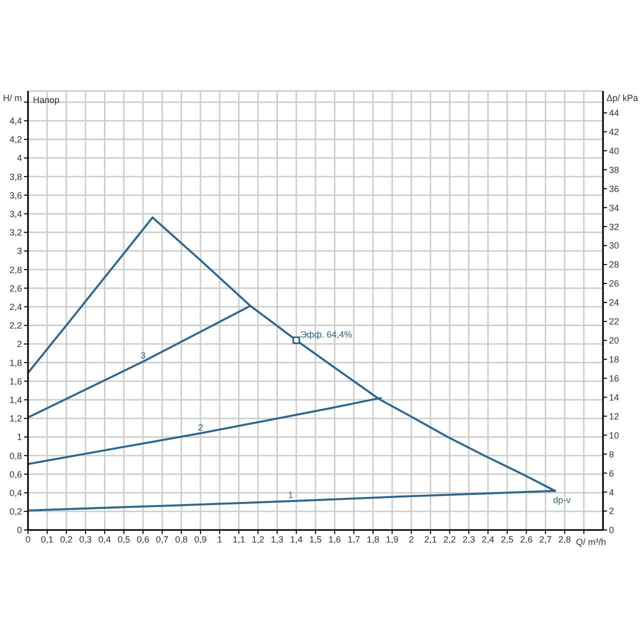 The height and width of the screenshot is (640, 640). Describe the element at coordinates (15, 419) in the screenshot. I see `y-tick-label: 1,2` at that location.